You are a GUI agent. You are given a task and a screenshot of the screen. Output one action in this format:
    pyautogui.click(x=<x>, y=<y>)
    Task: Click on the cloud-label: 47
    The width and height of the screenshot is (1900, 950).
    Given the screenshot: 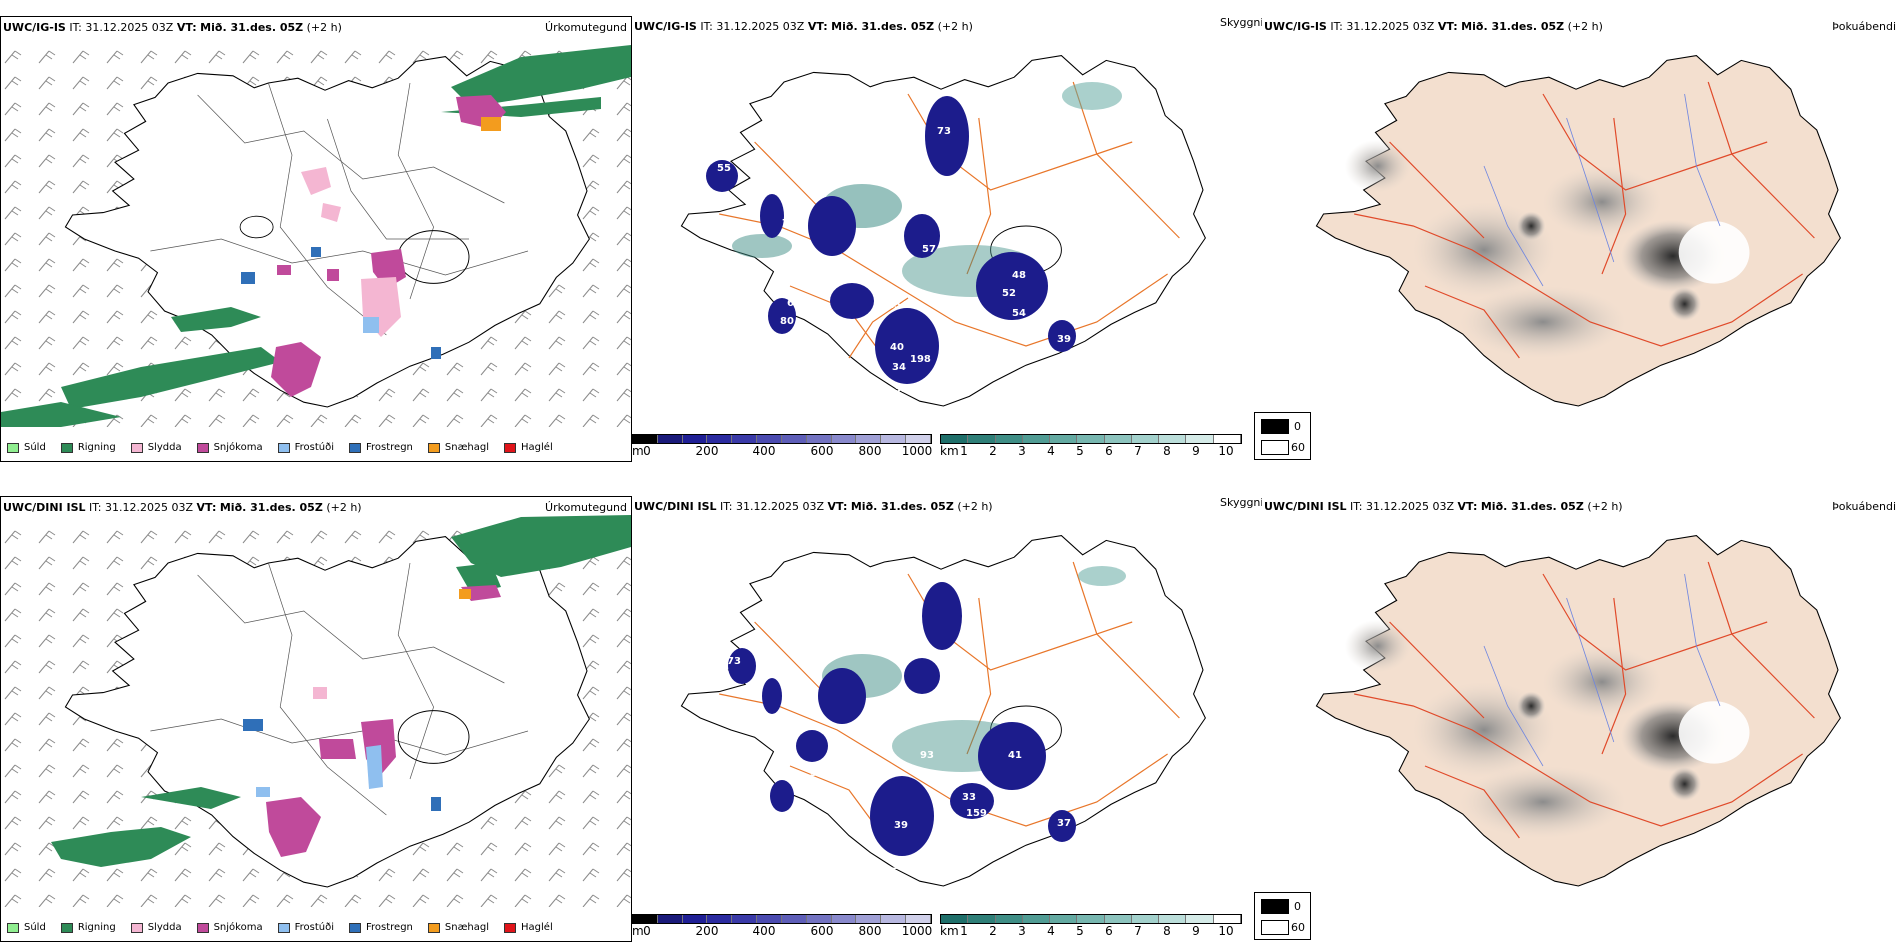 What is the action you would take?
    pyautogui.click(x=864, y=737)
    